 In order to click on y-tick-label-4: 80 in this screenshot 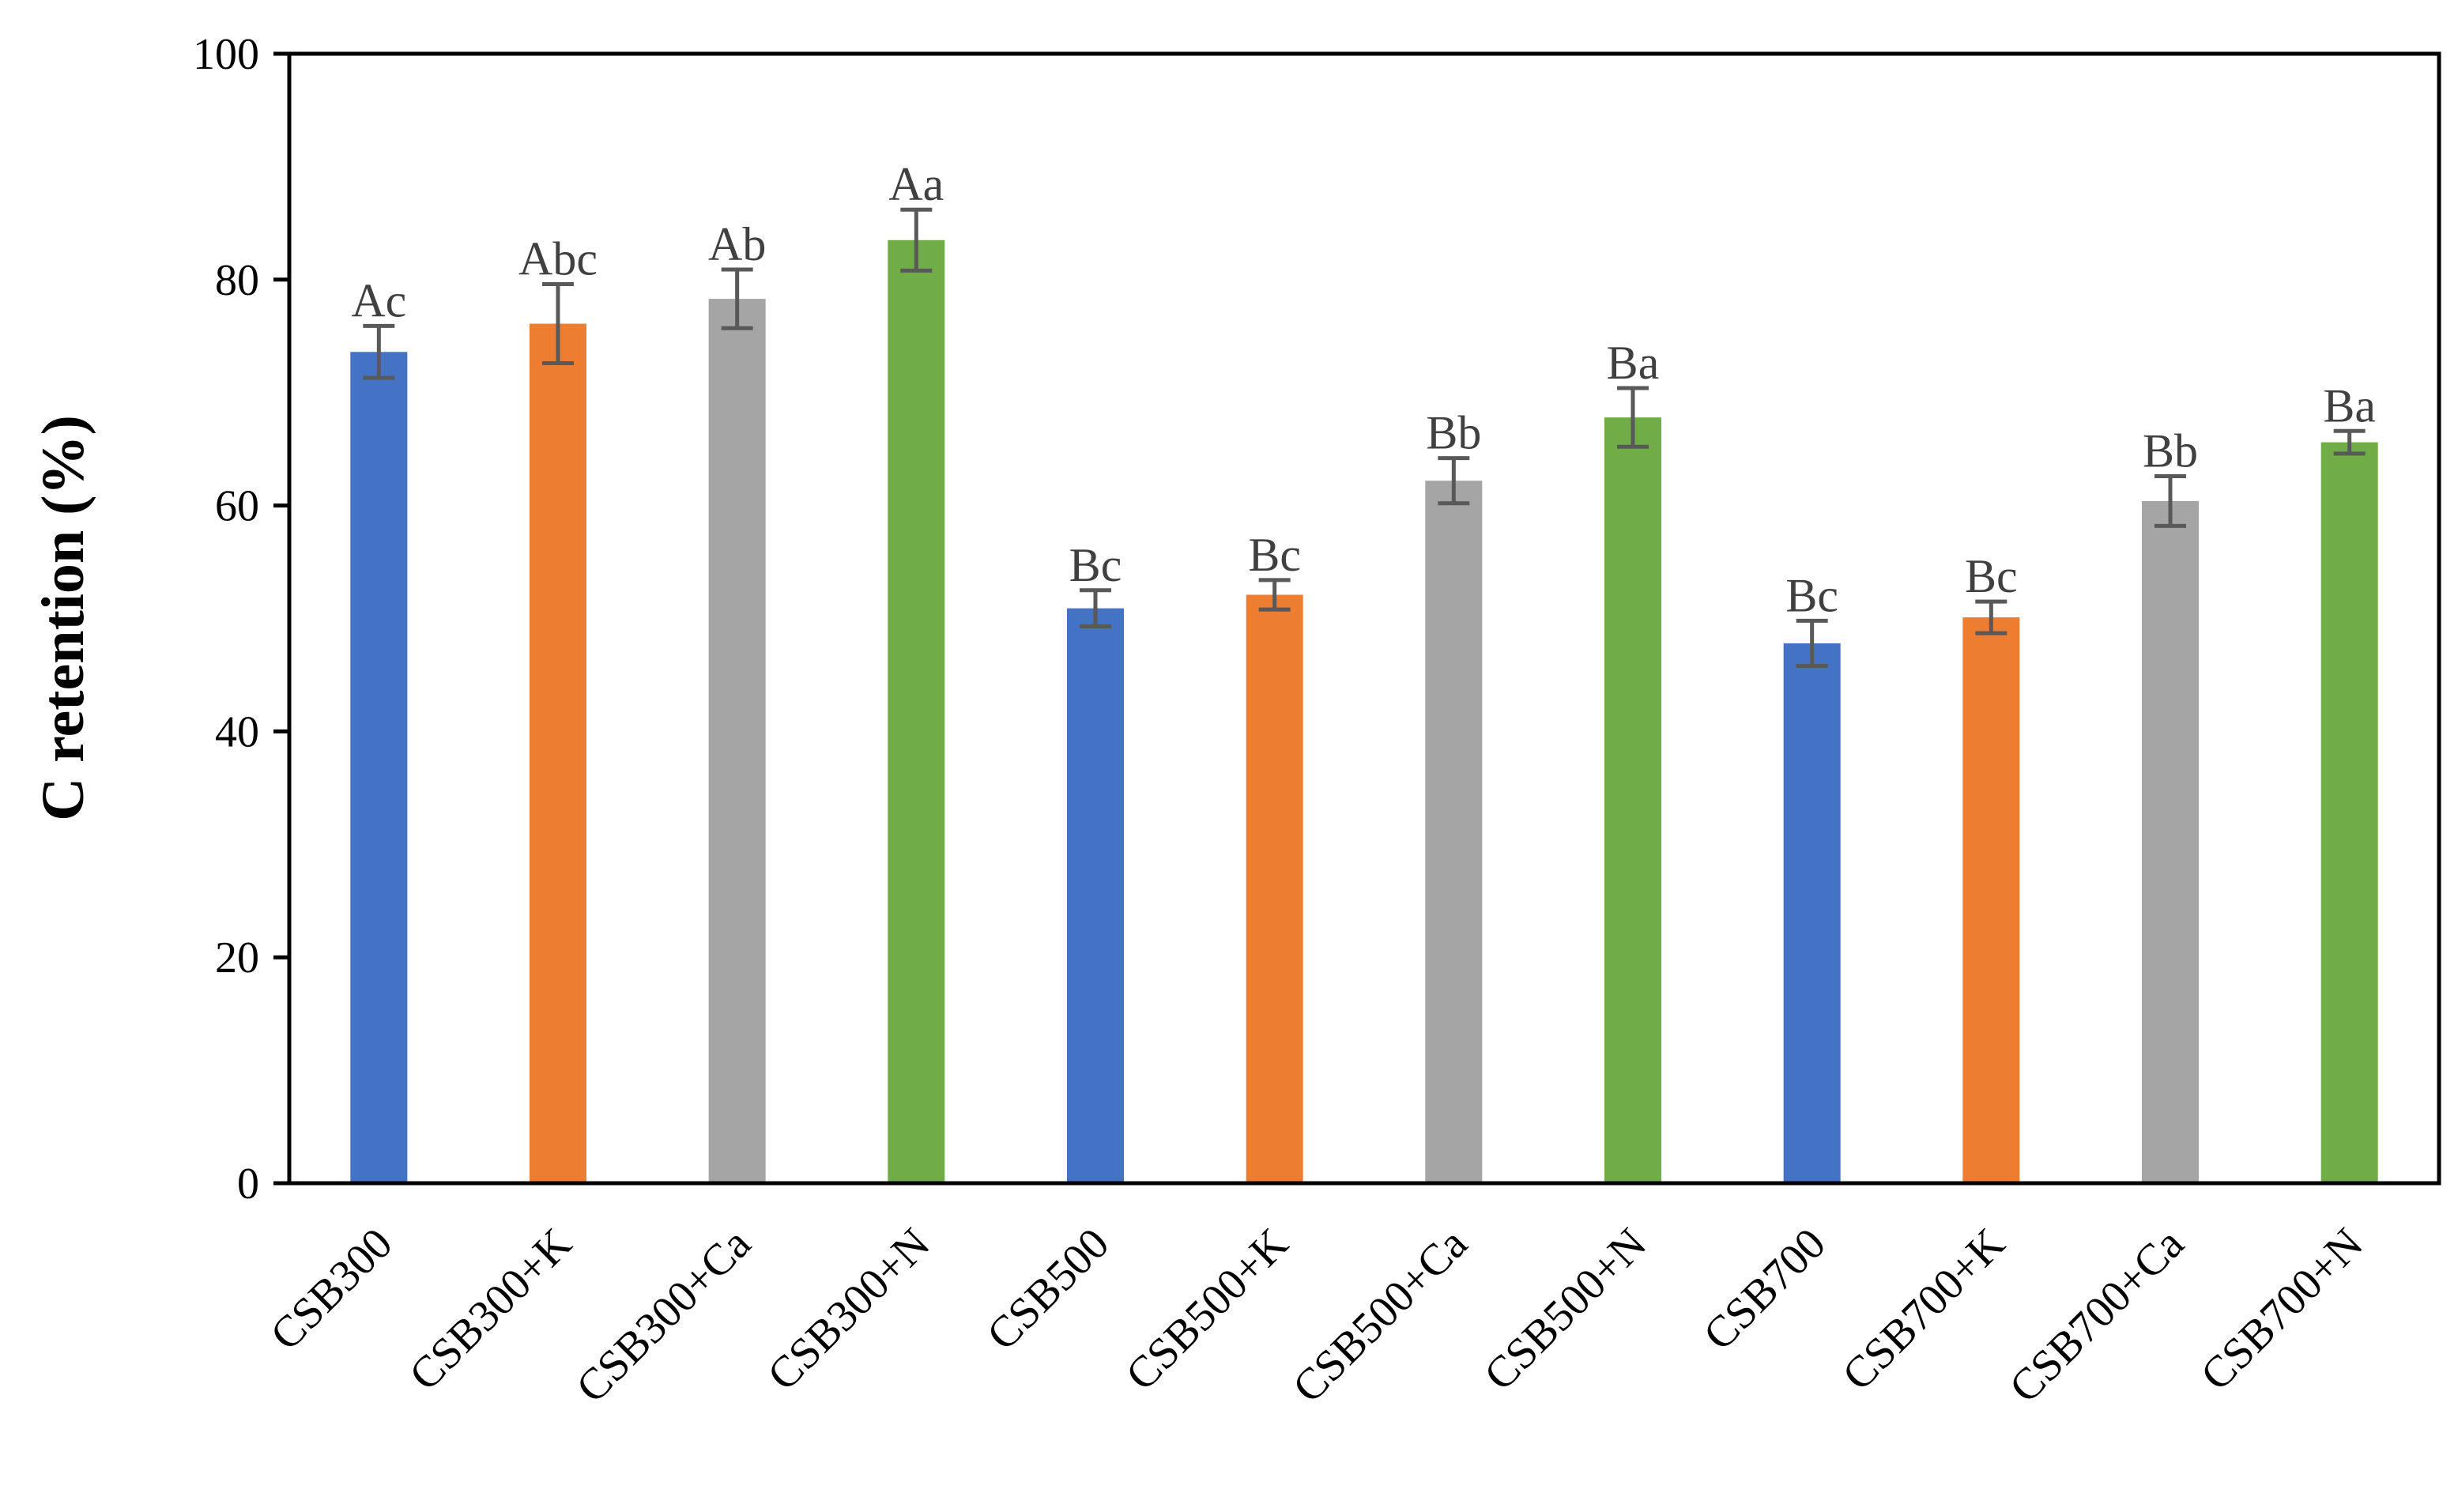, I will do `click(237, 280)`.